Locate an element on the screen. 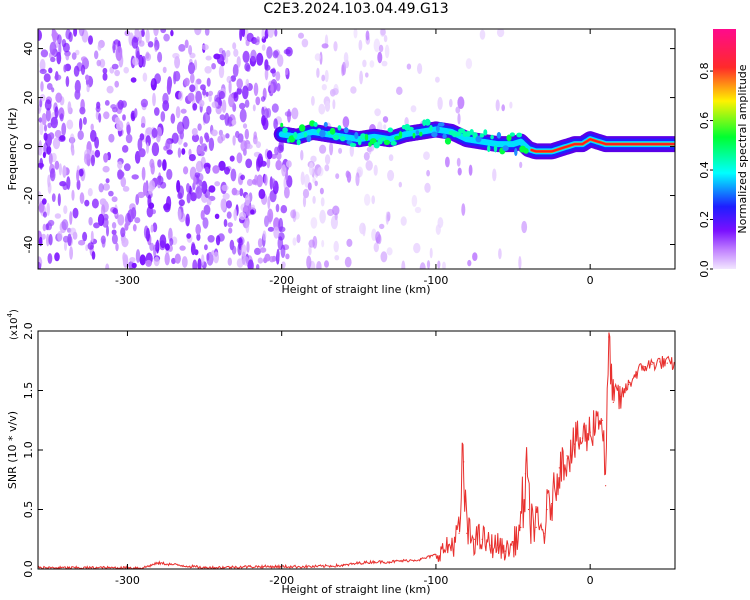 This screenshot has height=600, width=750. signal-trace is located at coordinates (474, 139).